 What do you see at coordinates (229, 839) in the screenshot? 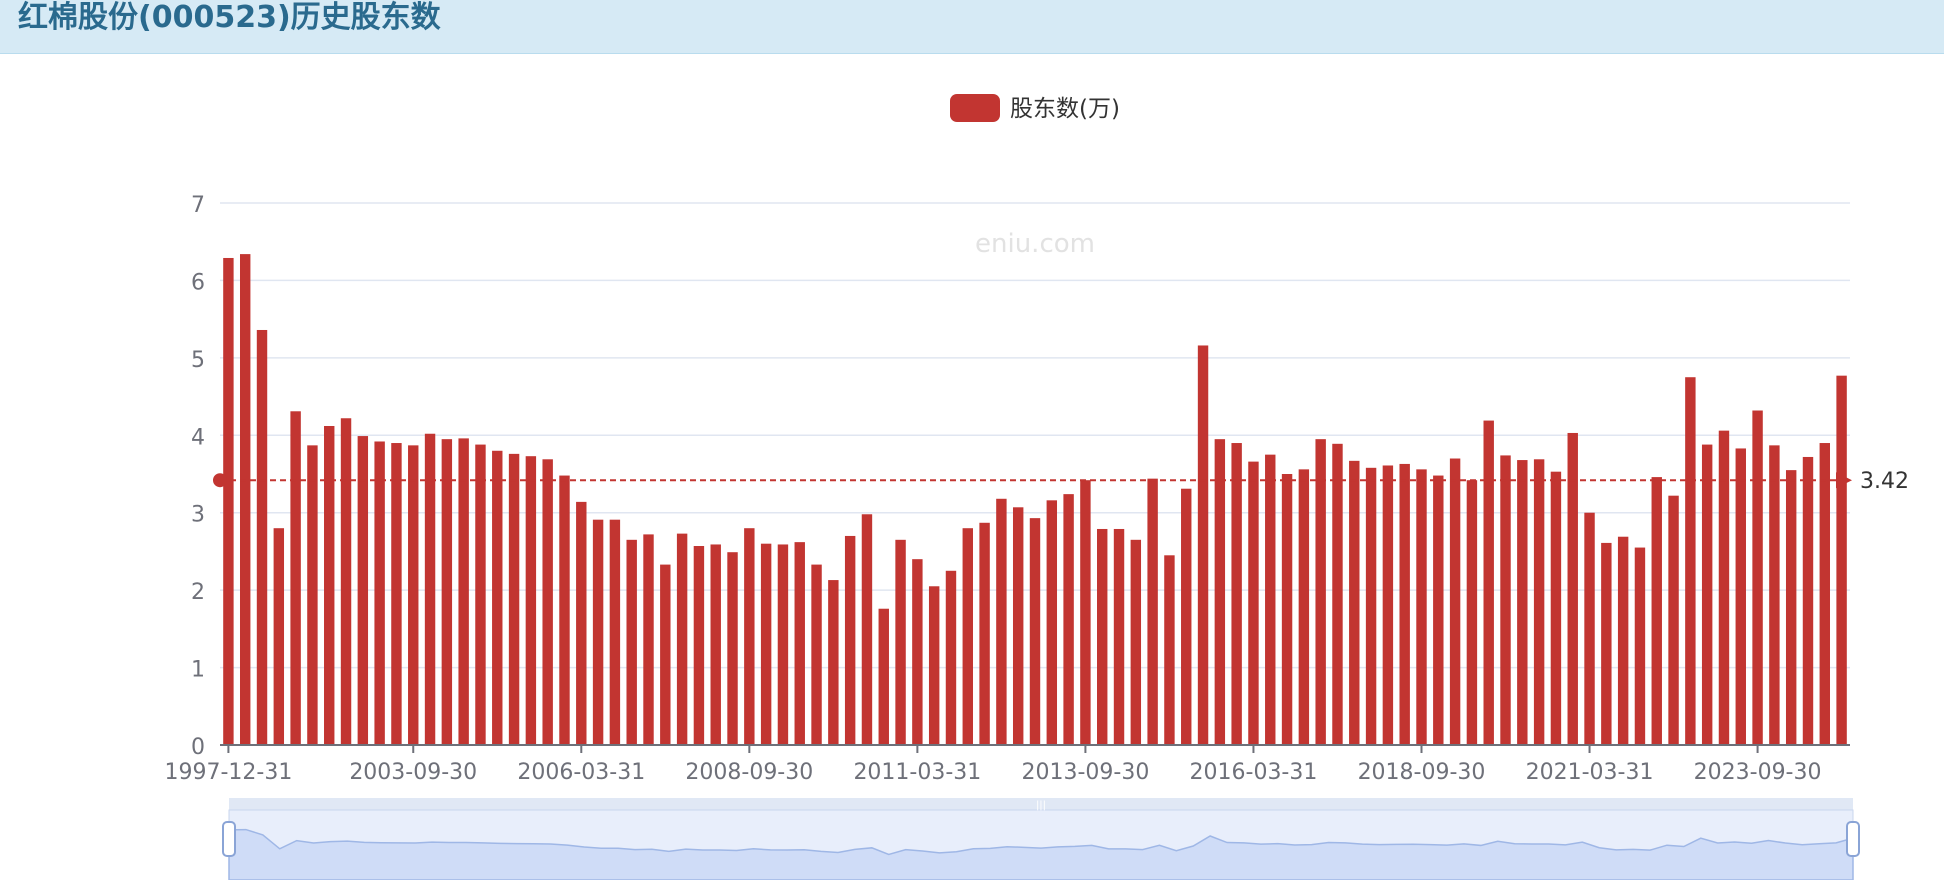
I see `zoom-handle-left` at bounding box center [229, 839].